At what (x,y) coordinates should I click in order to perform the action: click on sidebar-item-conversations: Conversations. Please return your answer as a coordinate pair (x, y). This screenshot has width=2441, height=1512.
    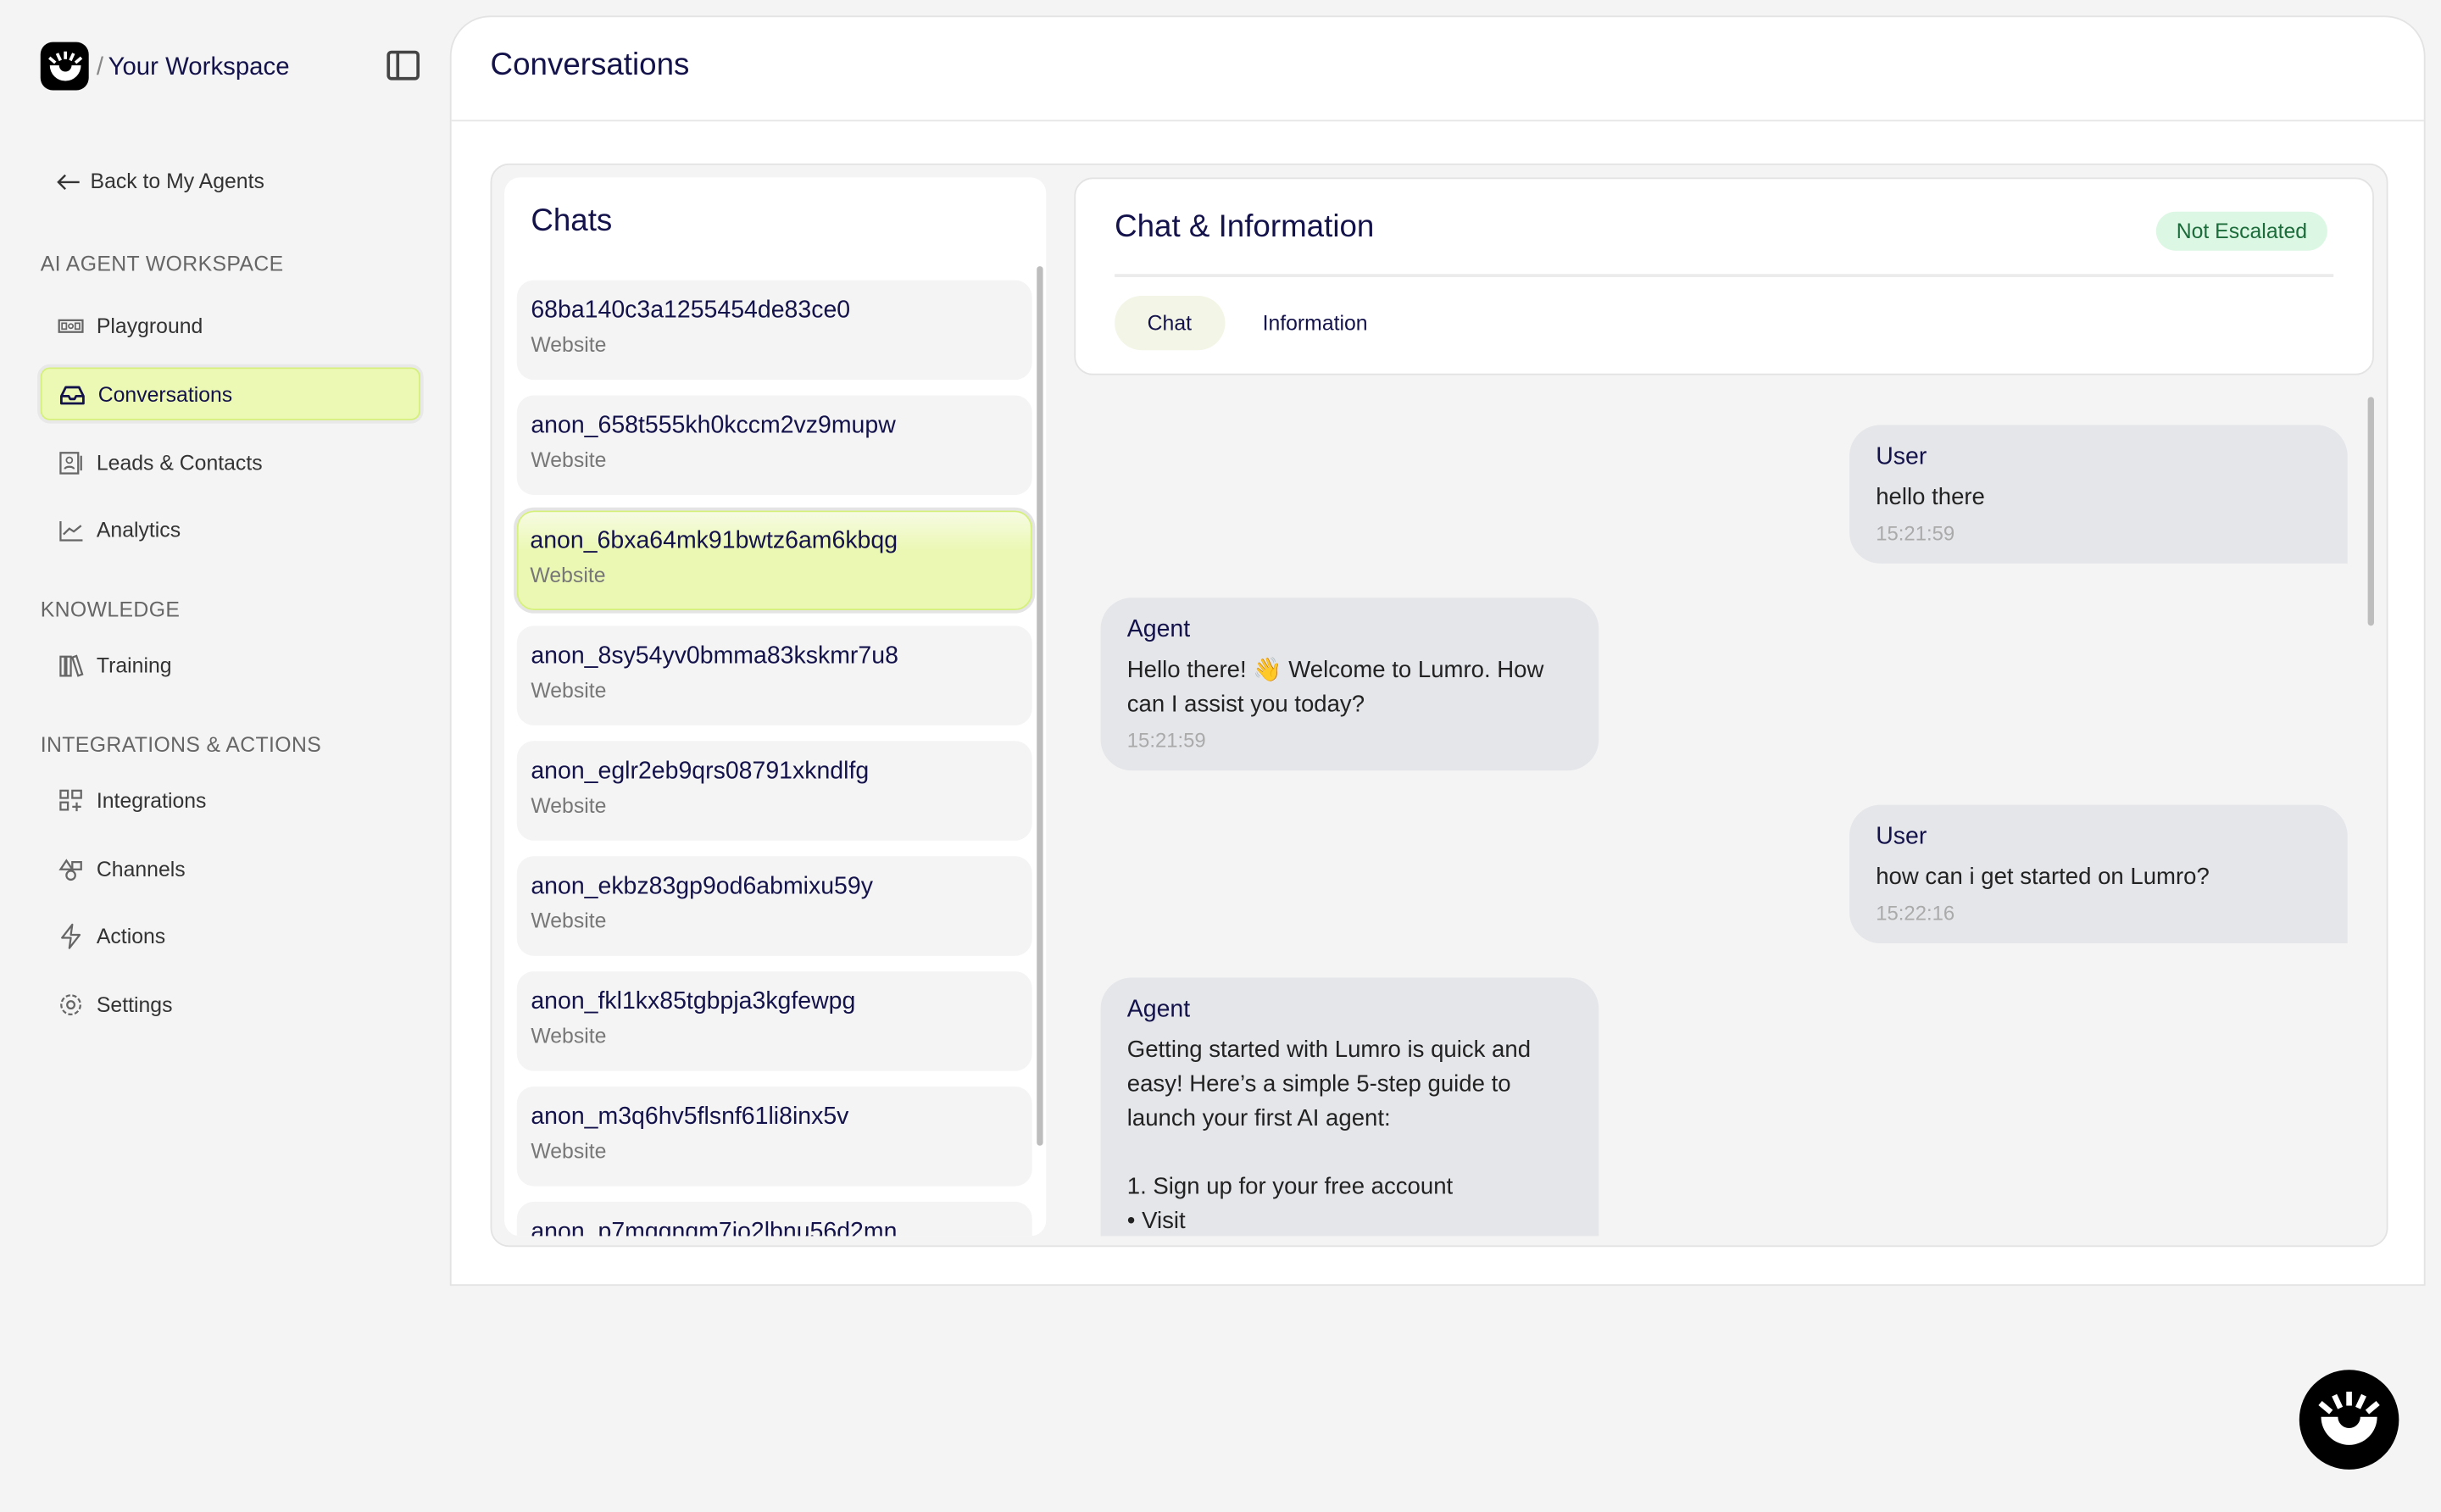
    Looking at the image, I should click on (230, 394).